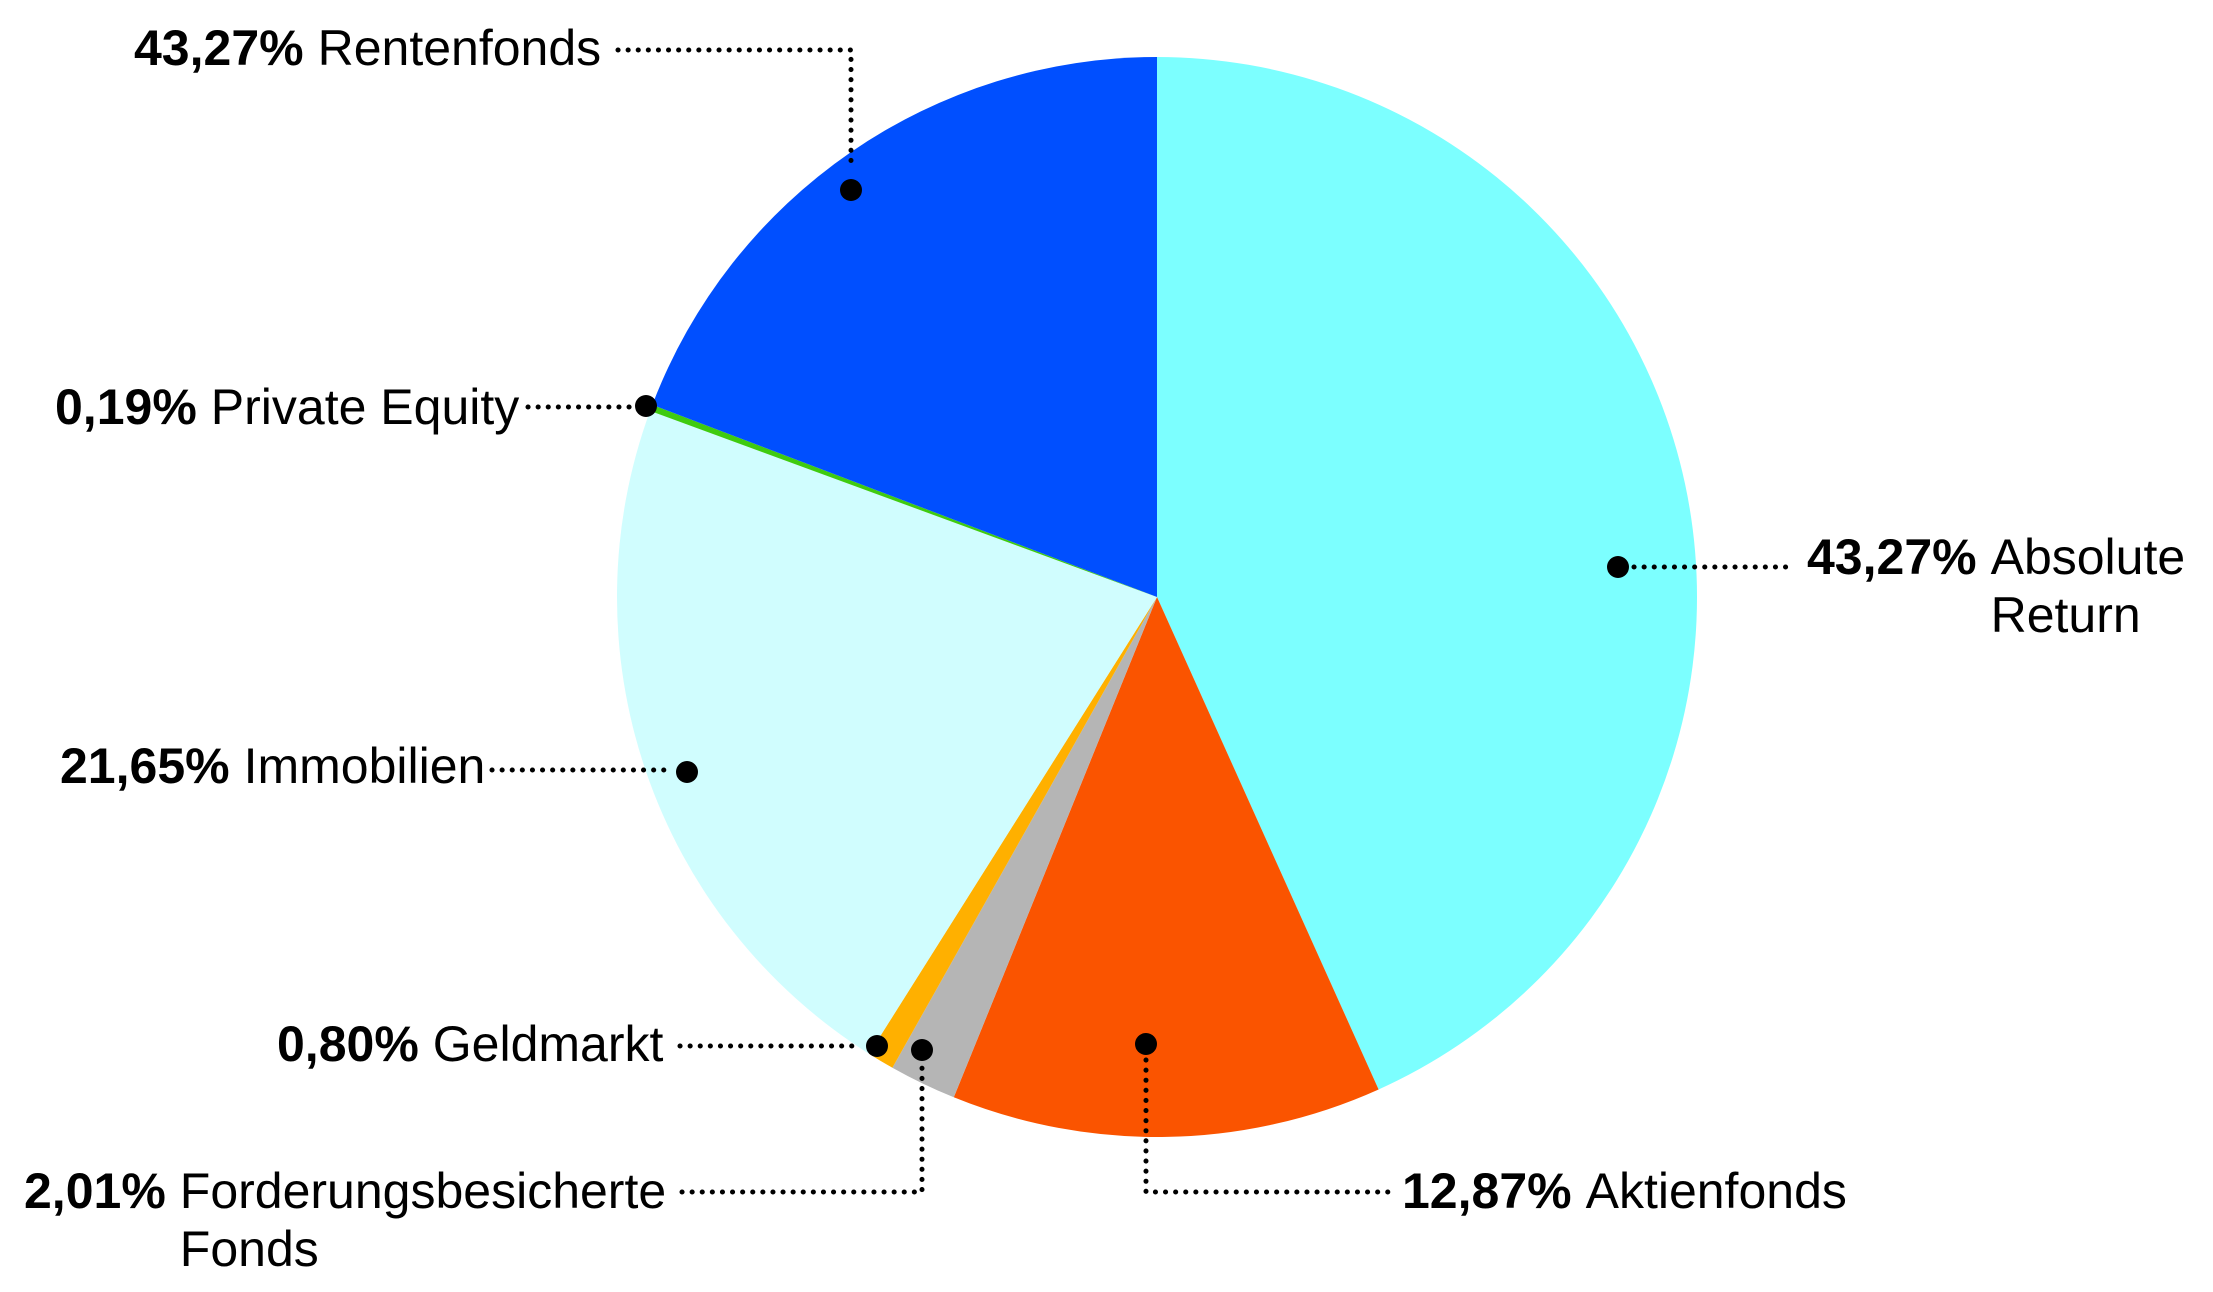 This screenshot has height=1292, width=2213. I want to click on leader-forderungsbesicherte-fonds, so click(802, 1129).